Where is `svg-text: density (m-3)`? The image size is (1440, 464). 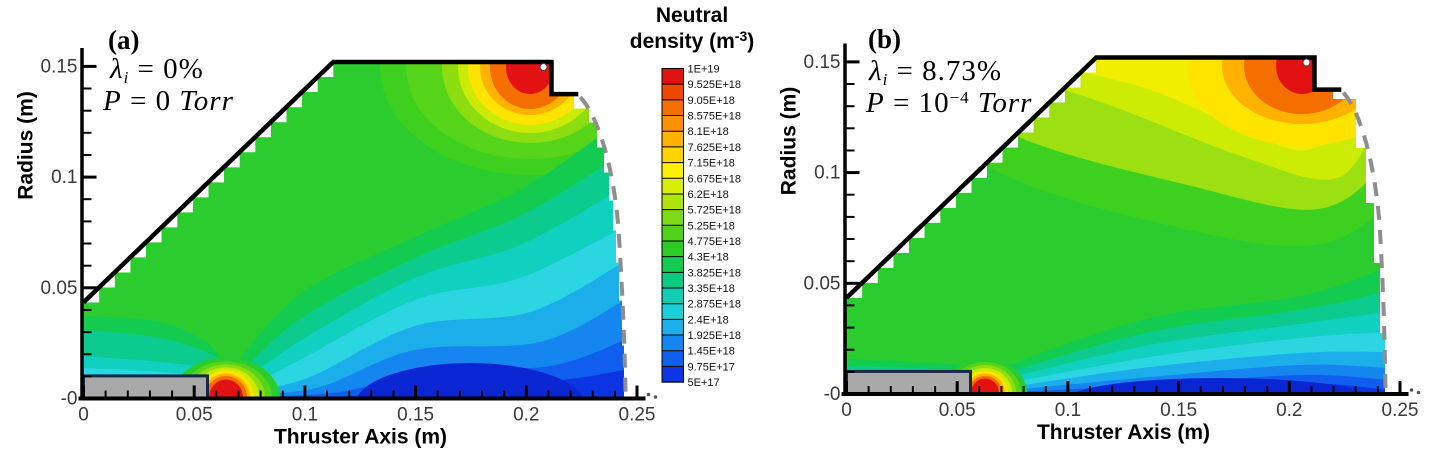
svg-text: density (m-3) is located at coordinates (692, 40).